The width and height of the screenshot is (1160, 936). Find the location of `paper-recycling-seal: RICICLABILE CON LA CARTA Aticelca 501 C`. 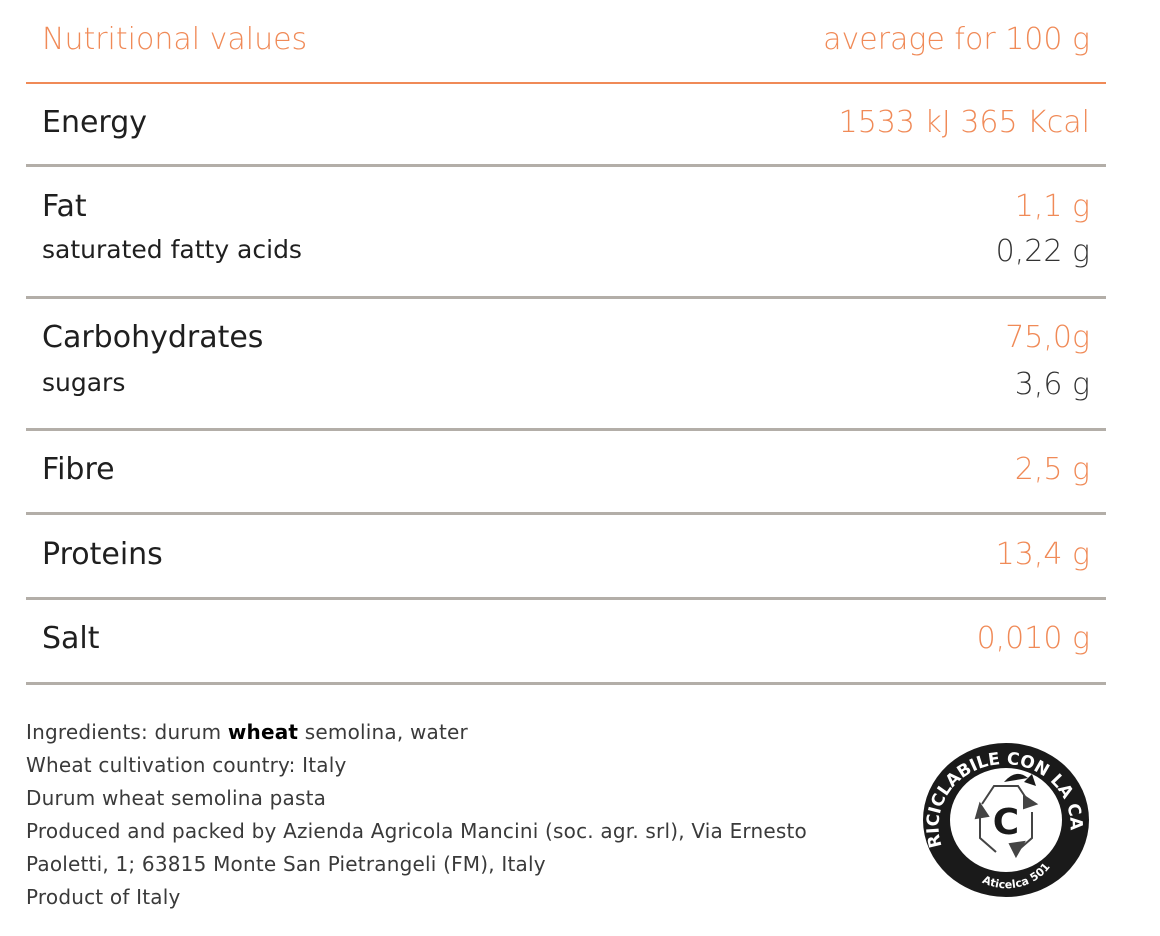

paper-recycling-seal: RICICLABILE CON LA CARTA Aticelca 501 C is located at coordinates (1004, 817).